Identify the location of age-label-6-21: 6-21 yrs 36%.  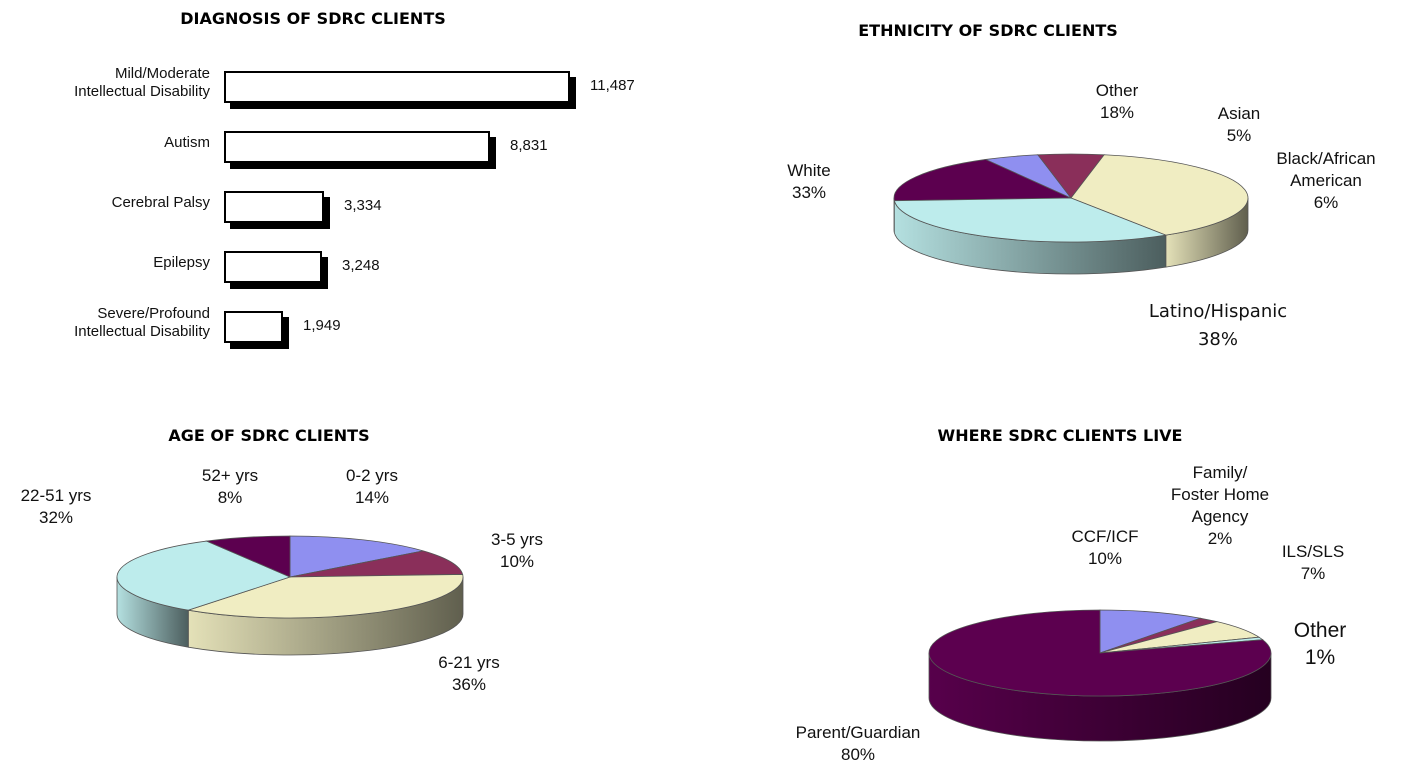
(469, 673).